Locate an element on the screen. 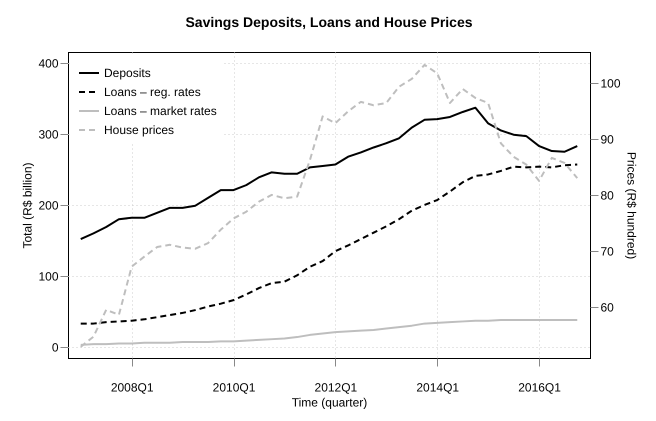 The image size is (656, 421). x-tick-label: 2008Q1 is located at coordinates (132, 387).